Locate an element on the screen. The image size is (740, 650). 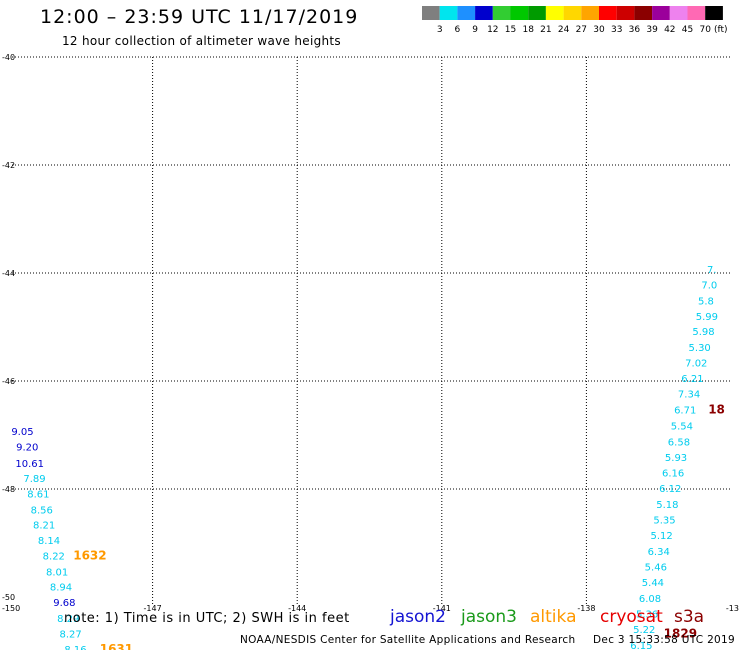
wave-height-value: 5.30 is located at coordinates (700, 348).